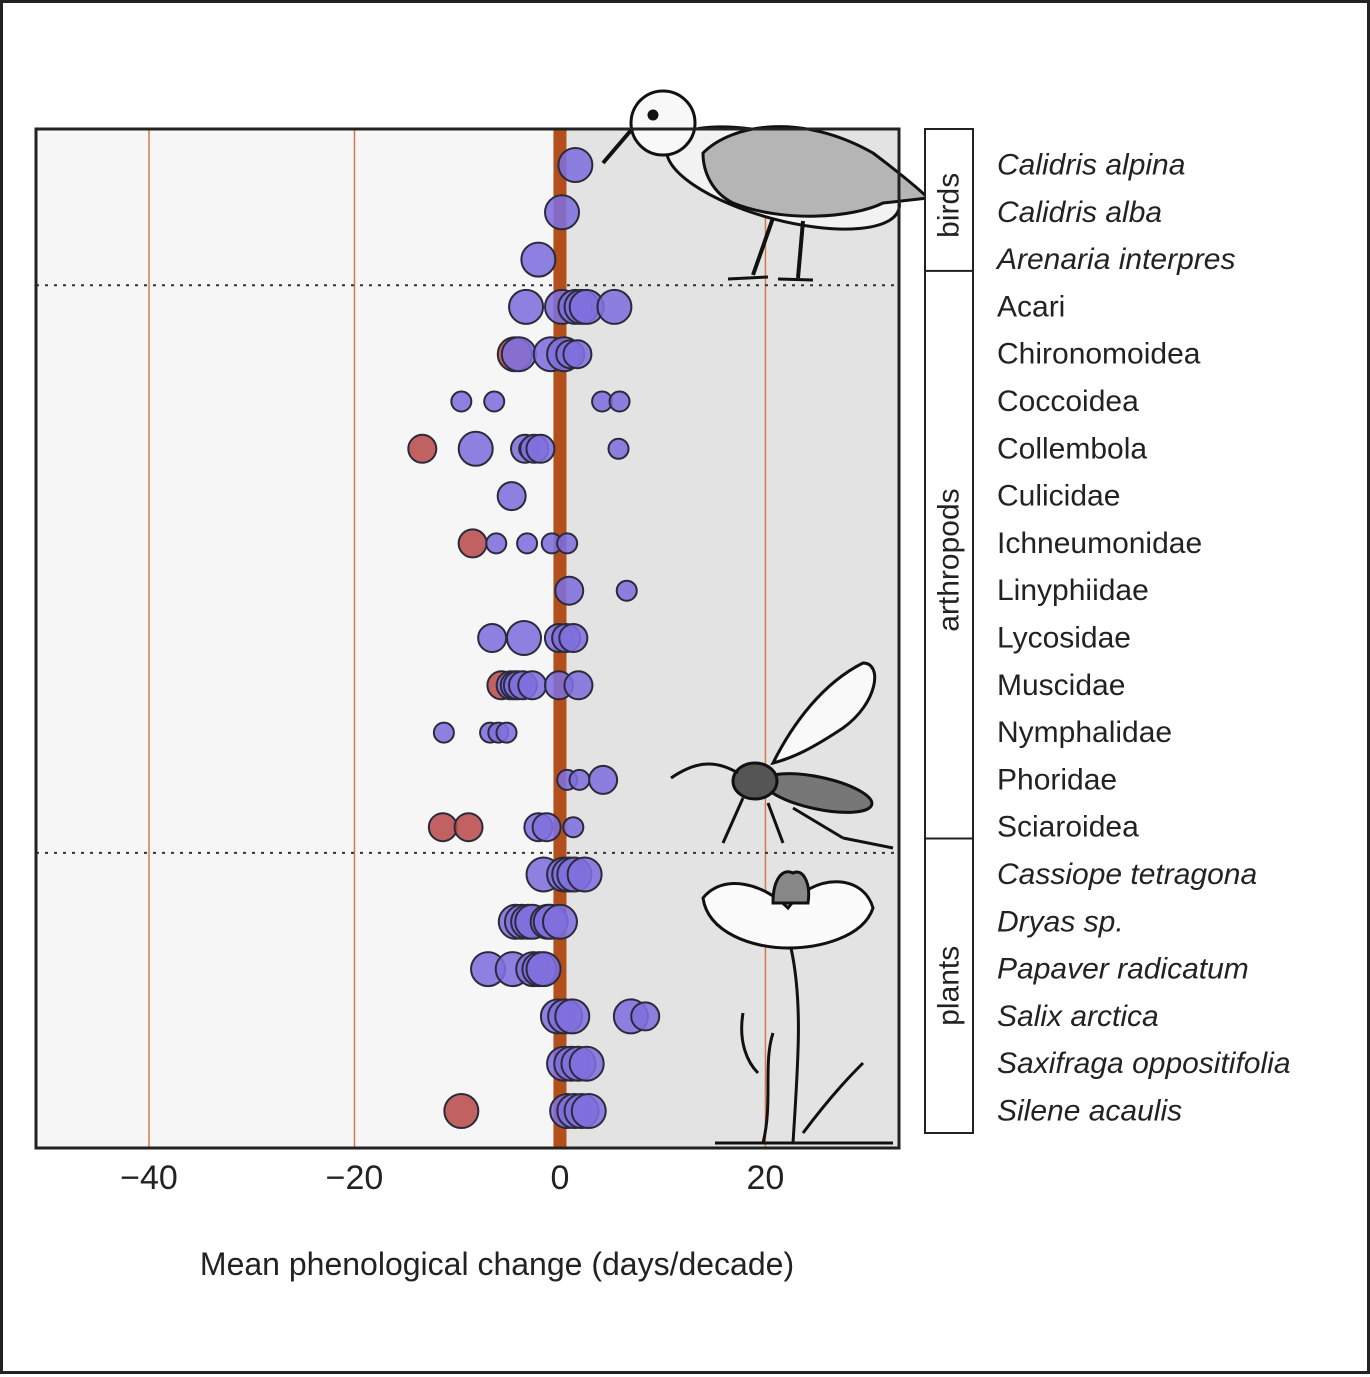  I want to click on taxon-label: Muscidae, so click(1061, 685).